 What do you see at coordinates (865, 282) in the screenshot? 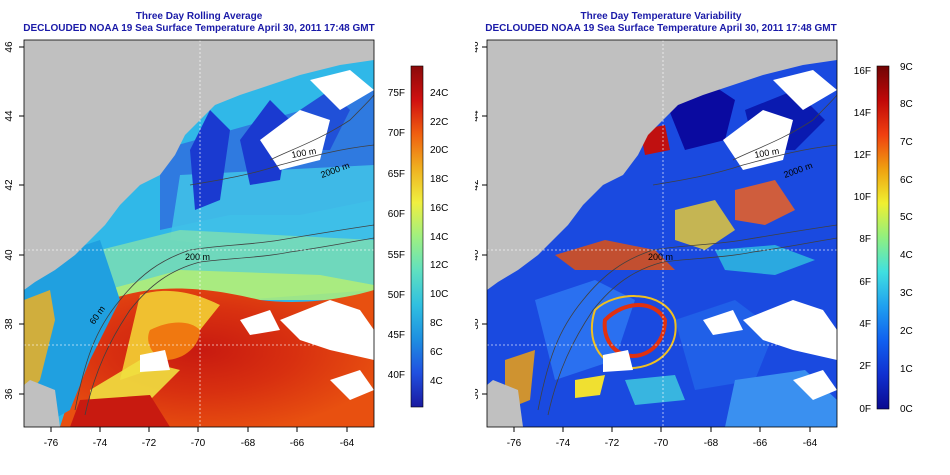
I see `colorbar-f-label: 6F` at bounding box center [865, 282].